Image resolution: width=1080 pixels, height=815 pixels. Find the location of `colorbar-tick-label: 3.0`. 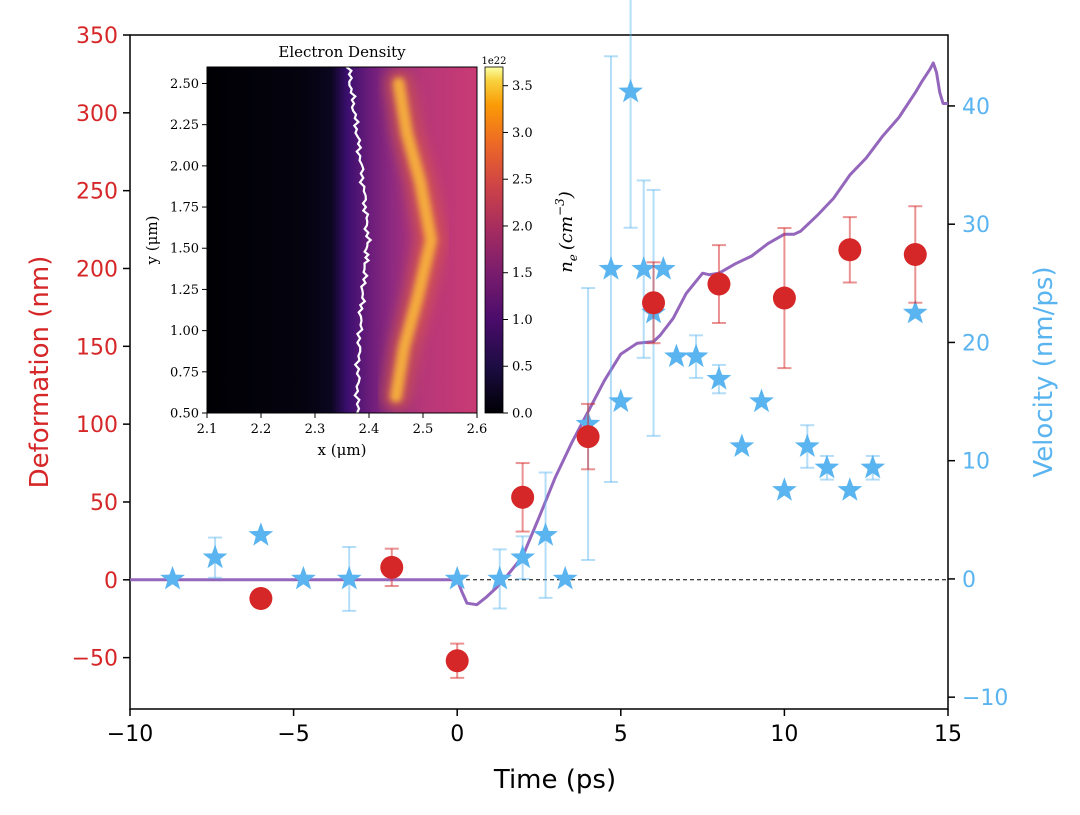

colorbar-tick-label: 3.0 is located at coordinates (522, 133).